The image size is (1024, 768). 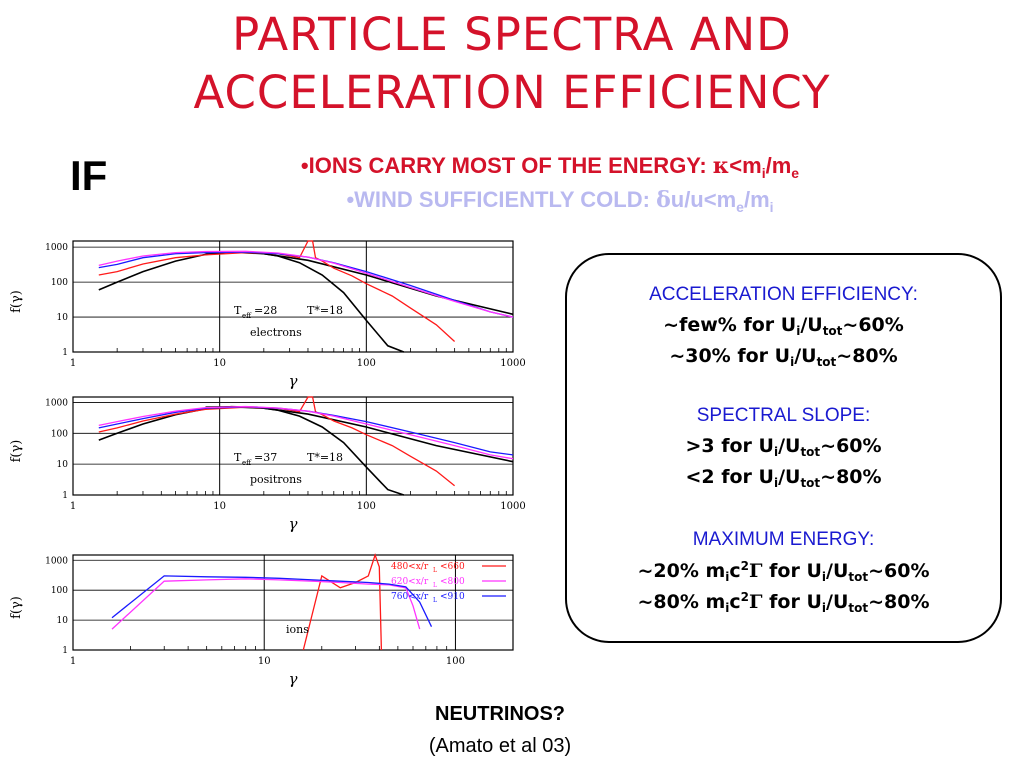 What do you see at coordinates (276, 479) in the screenshot?
I see `particle-species-label: positrons` at bounding box center [276, 479].